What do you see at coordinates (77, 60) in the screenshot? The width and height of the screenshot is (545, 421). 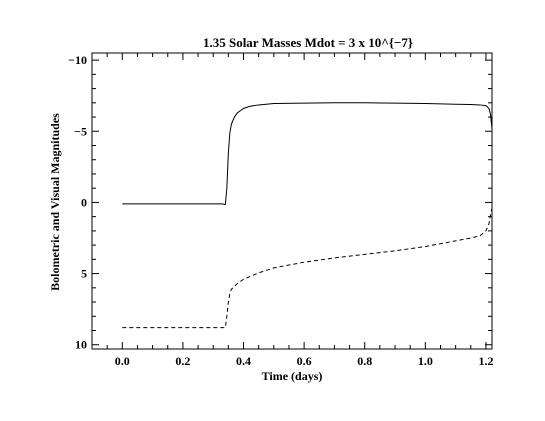 I see `y-tick-label: −10` at bounding box center [77, 60].